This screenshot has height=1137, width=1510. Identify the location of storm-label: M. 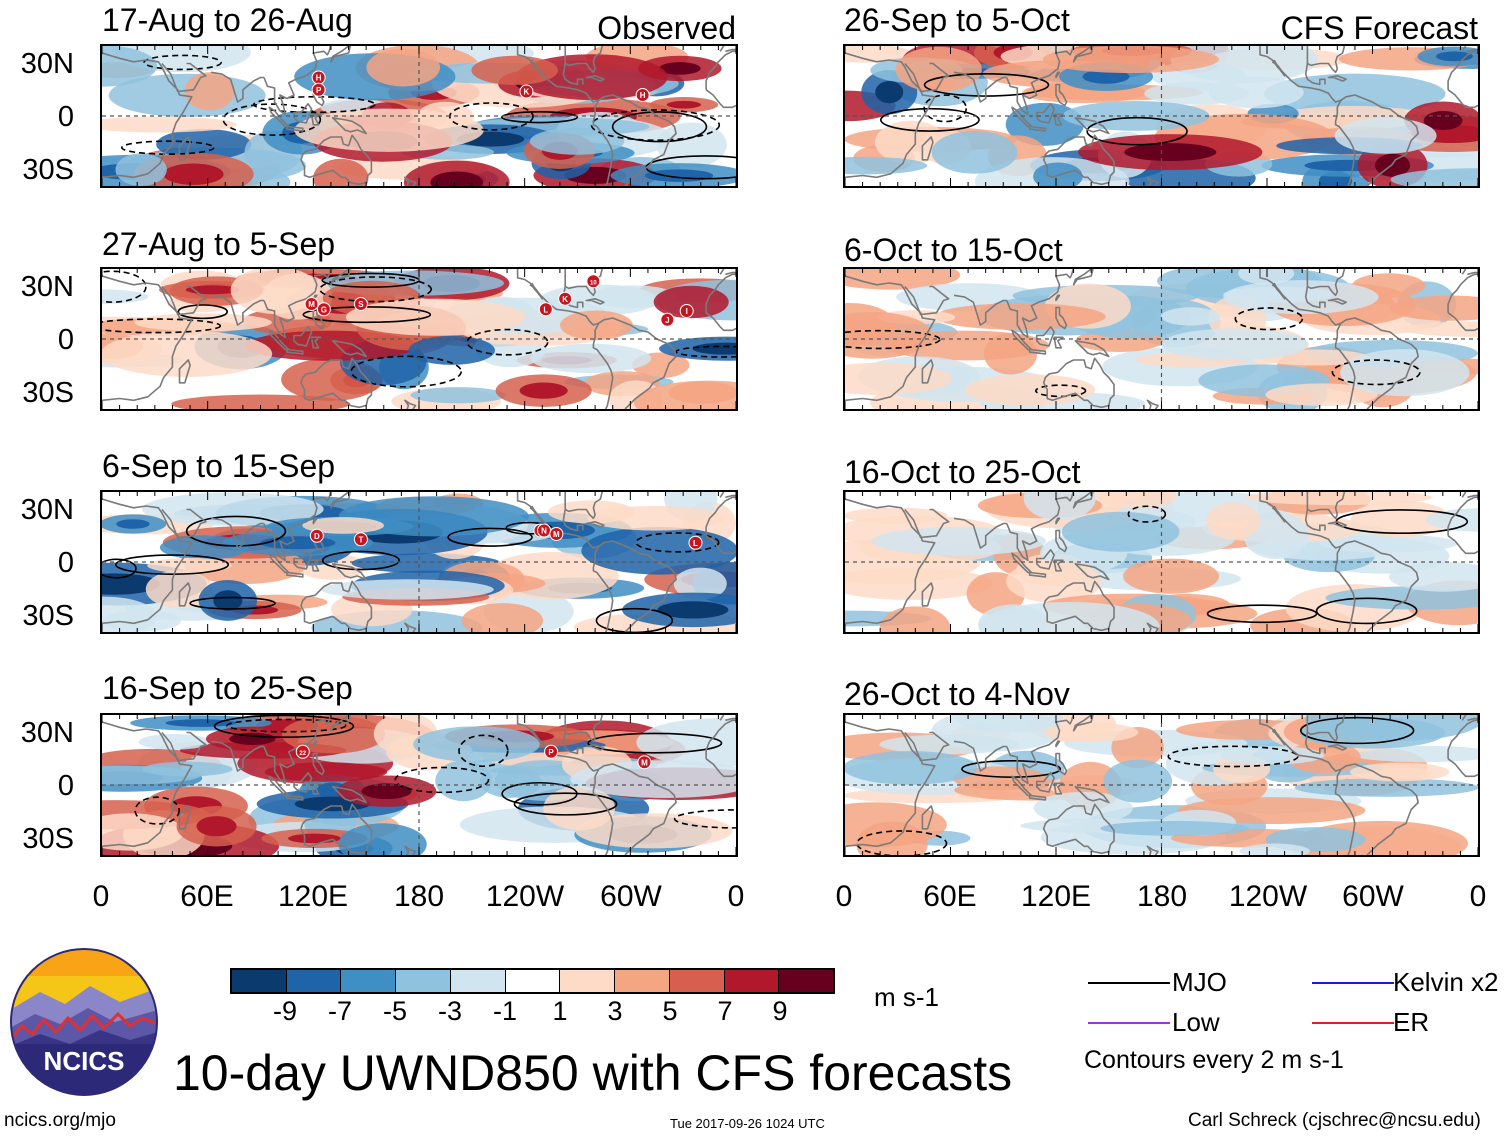
(556, 534).